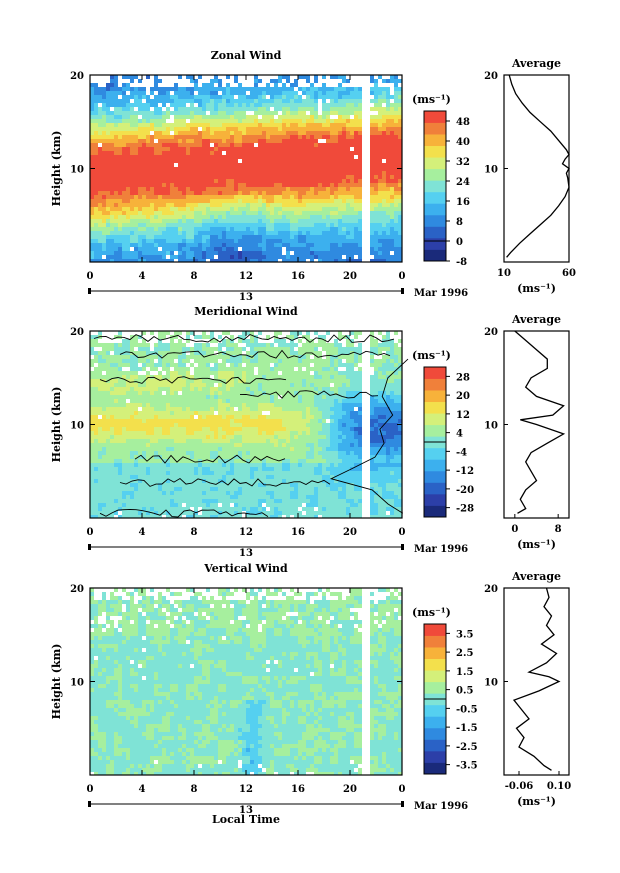 The width and height of the screenshot is (620, 873). What do you see at coordinates (246, 168) in the screenshot?
I see `heatmap-field` at bounding box center [246, 168].